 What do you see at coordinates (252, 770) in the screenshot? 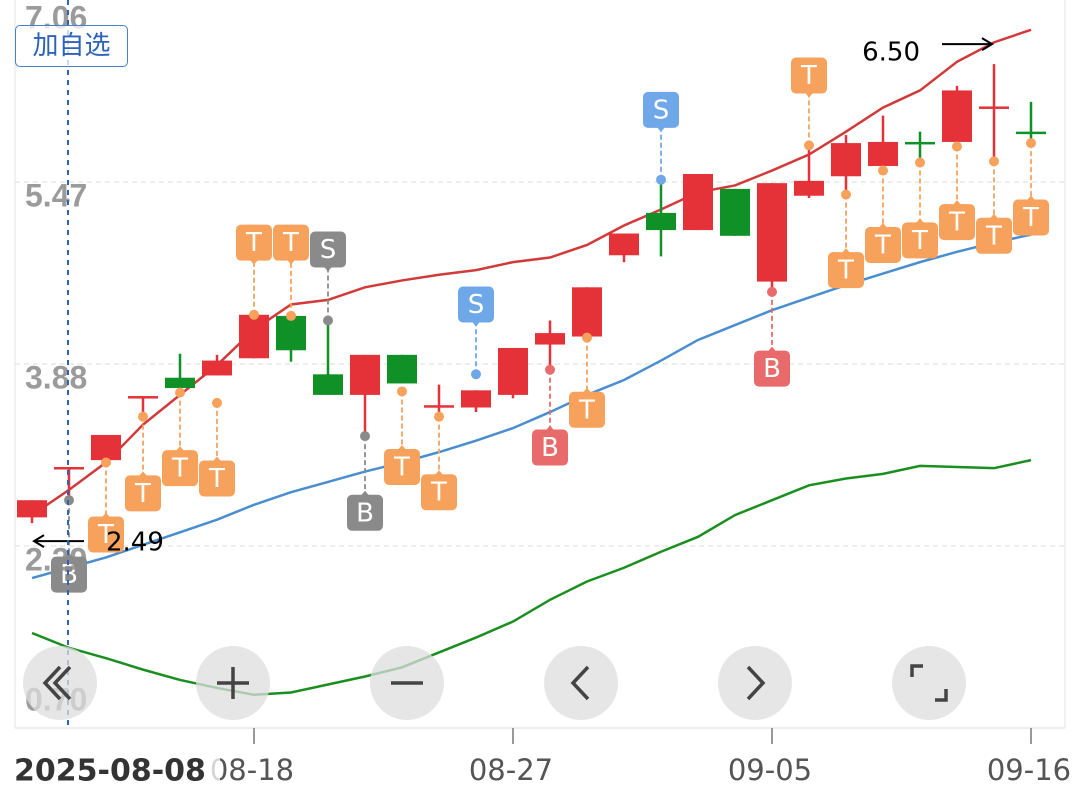
I see `x-tick-label: 08-18` at bounding box center [252, 770].